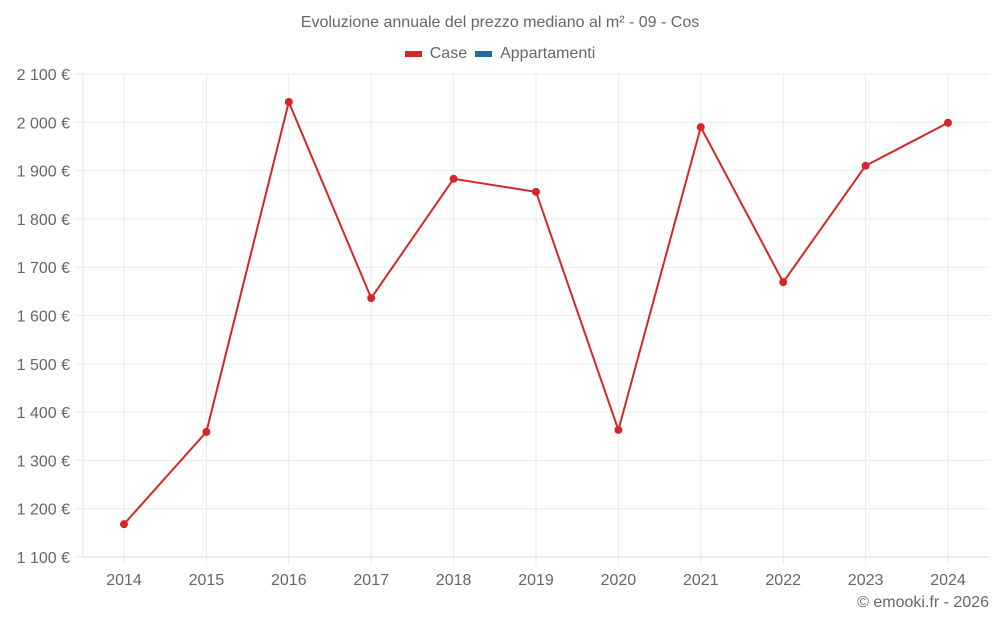 Image resolution: width=1000 pixels, height=625 pixels. I want to click on y-tick-label: 2 100 €, so click(43, 75).